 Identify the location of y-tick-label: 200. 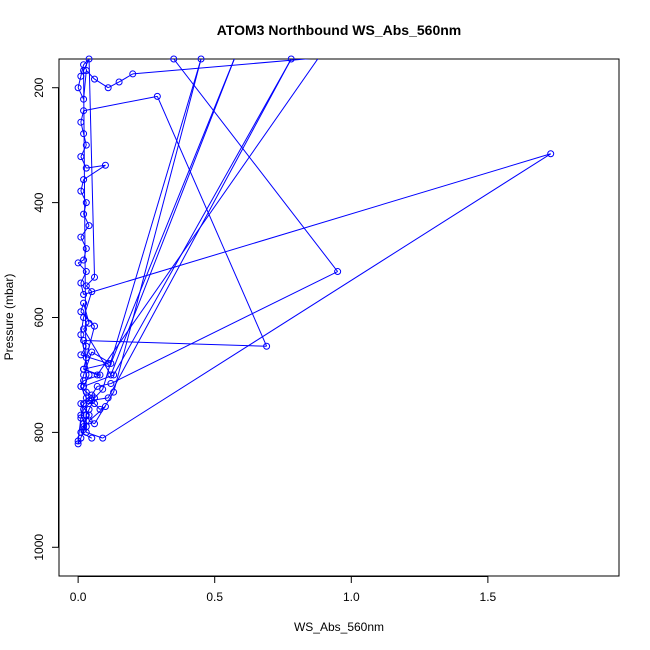
(39, 87).